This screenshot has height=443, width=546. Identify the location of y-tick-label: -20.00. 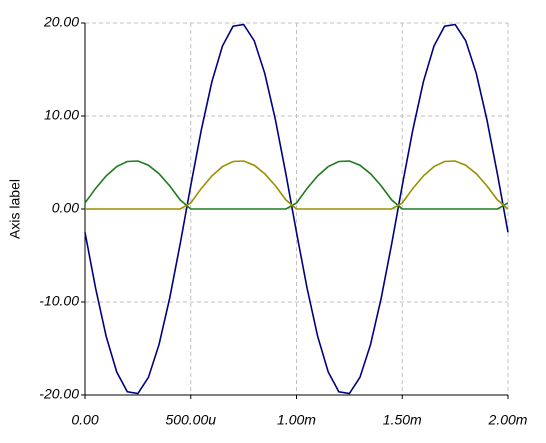
(59, 394).